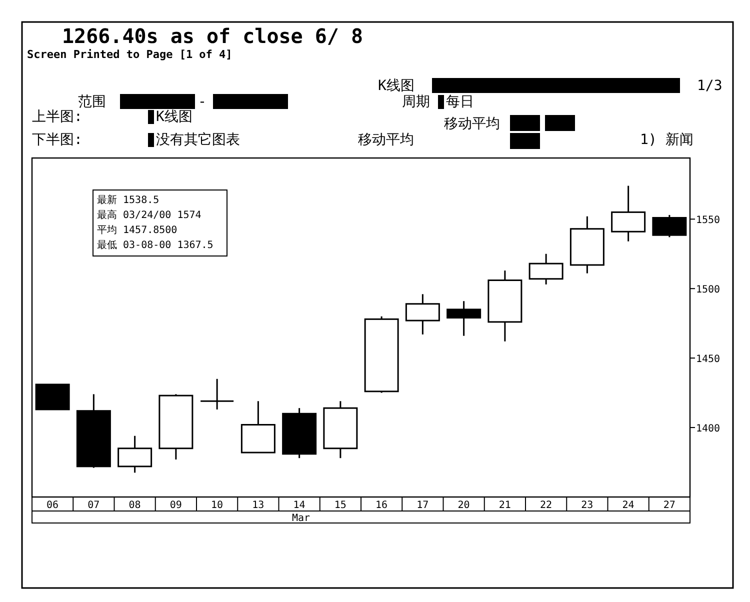 Image resolution: width=750 pixels, height=602 pixels. I want to click on text: 范围, so click(92, 102).